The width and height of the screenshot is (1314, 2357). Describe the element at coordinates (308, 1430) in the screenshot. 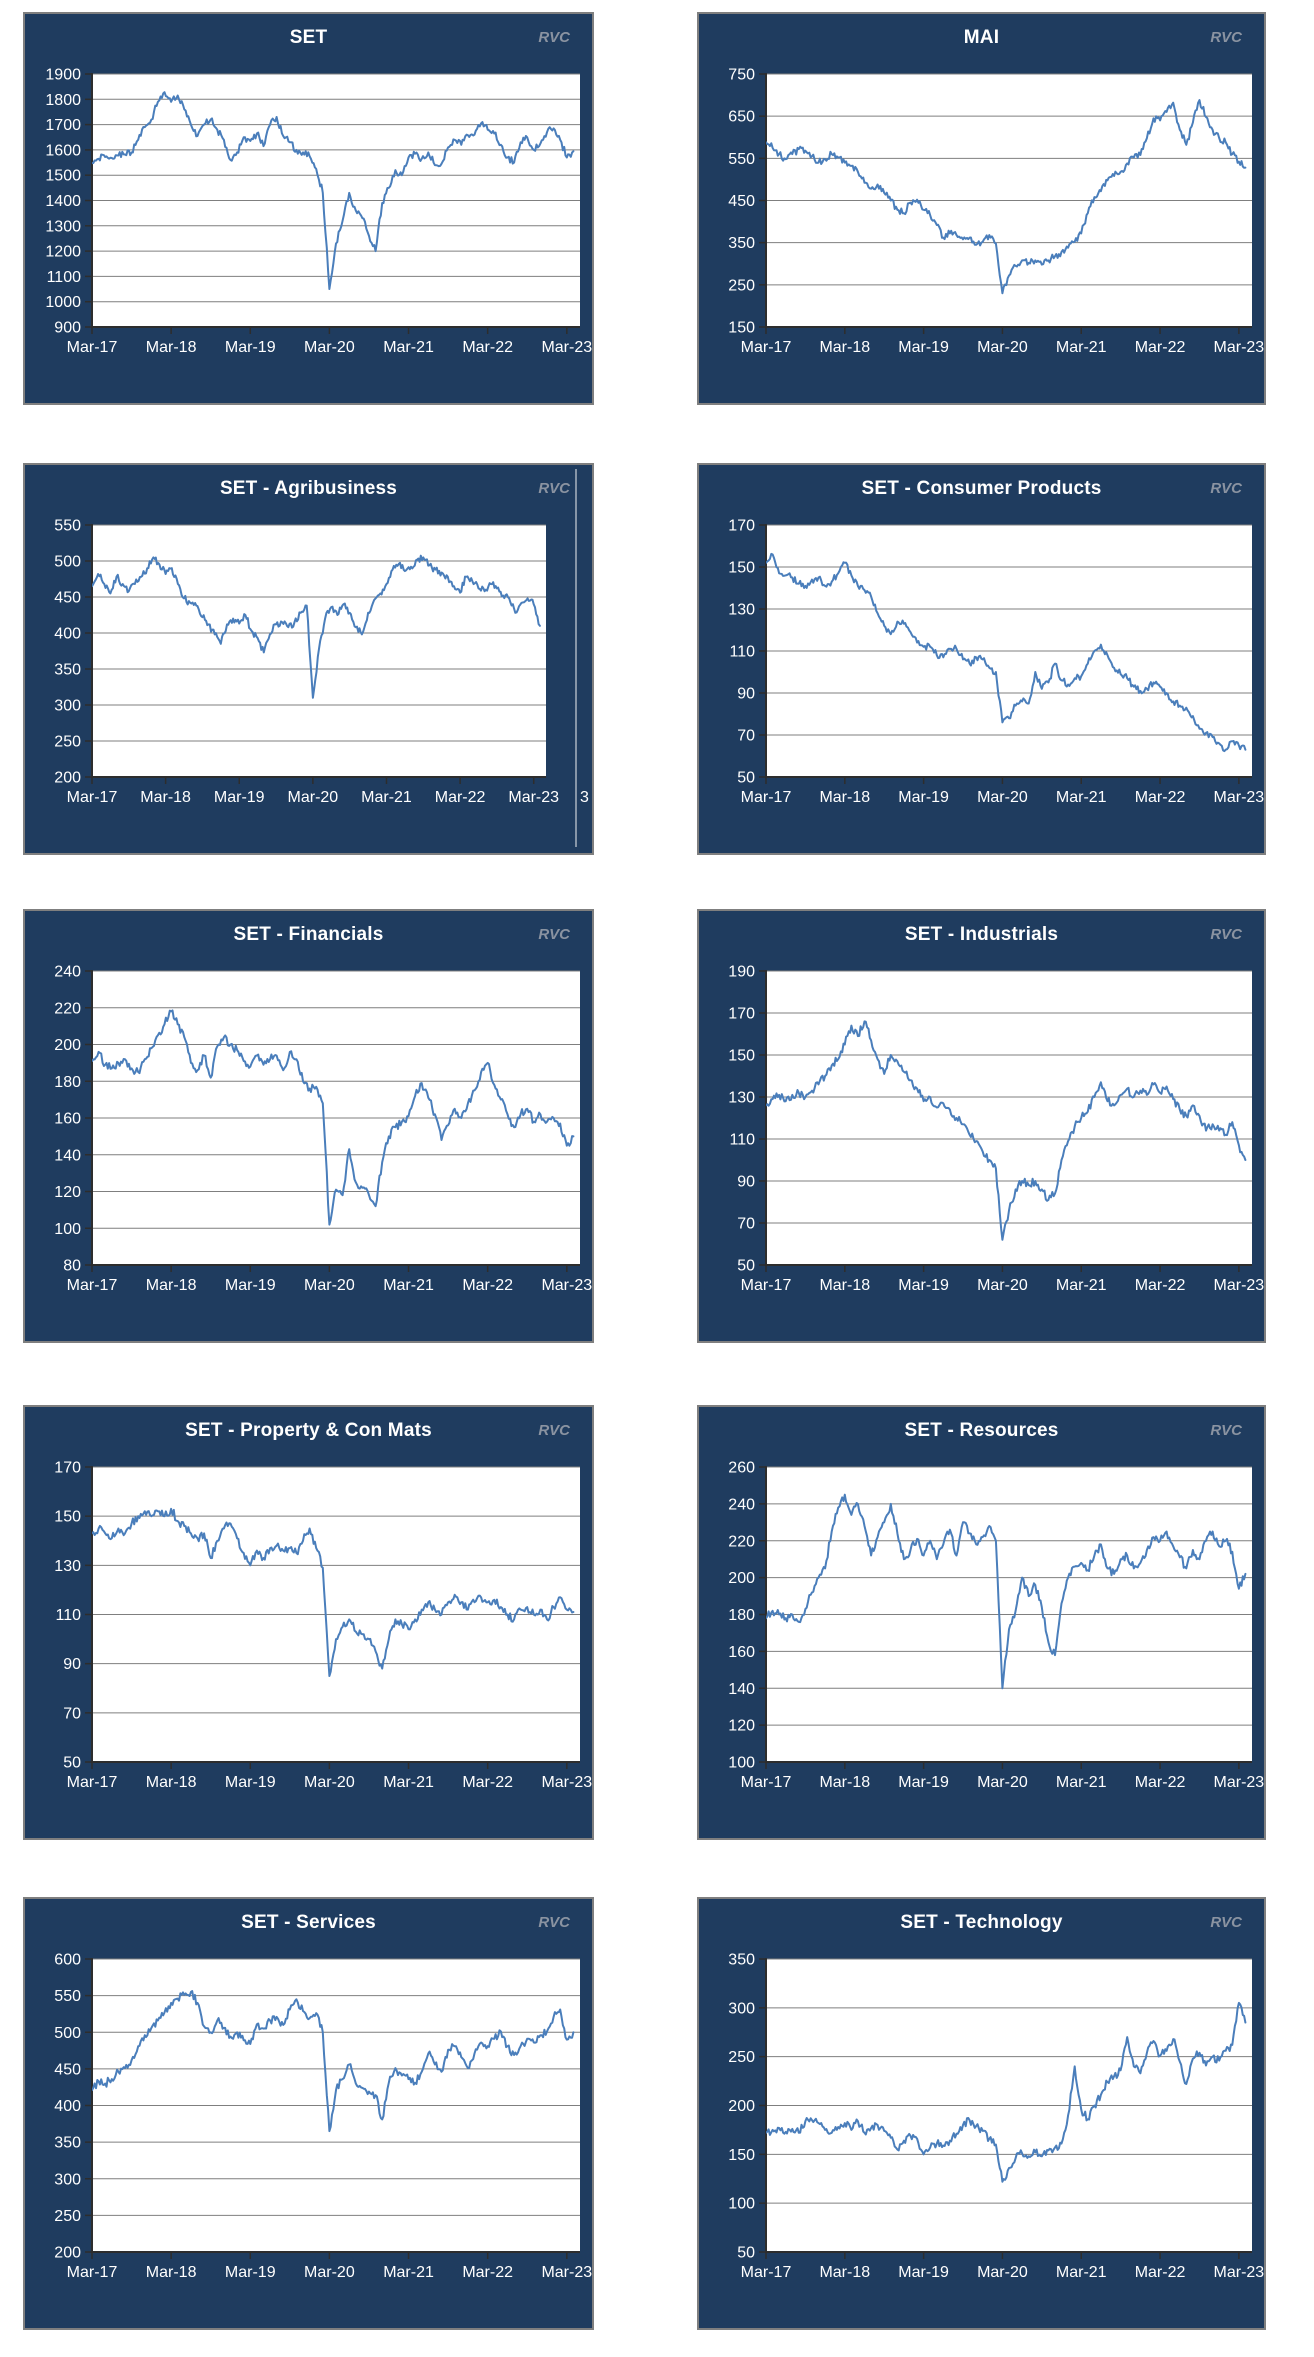

I see `chart-title: SET - Property & Con Mats` at that location.